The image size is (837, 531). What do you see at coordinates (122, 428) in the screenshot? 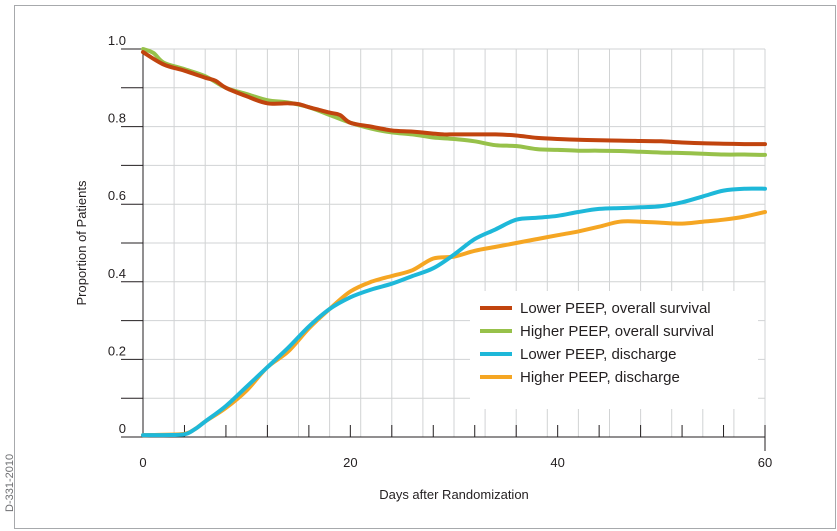
I see `y-tick-label: 0` at bounding box center [122, 428].